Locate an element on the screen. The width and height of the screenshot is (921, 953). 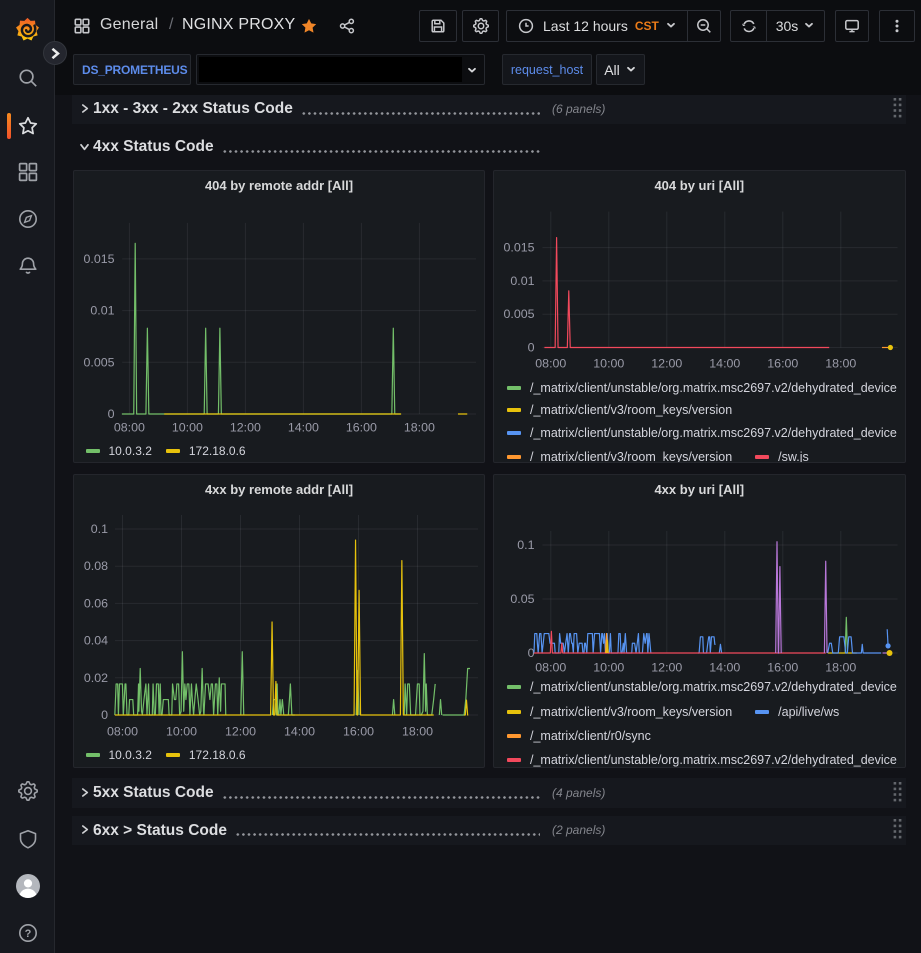
svg-text: 0.04 is located at coordinates (96, 640).